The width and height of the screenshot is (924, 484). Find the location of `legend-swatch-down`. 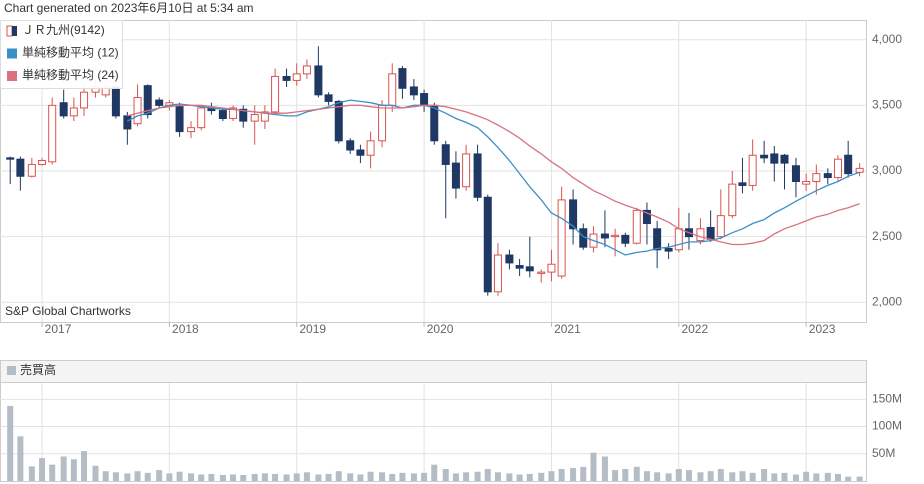

legend-swatch-down is located at coordinates (14, 31).